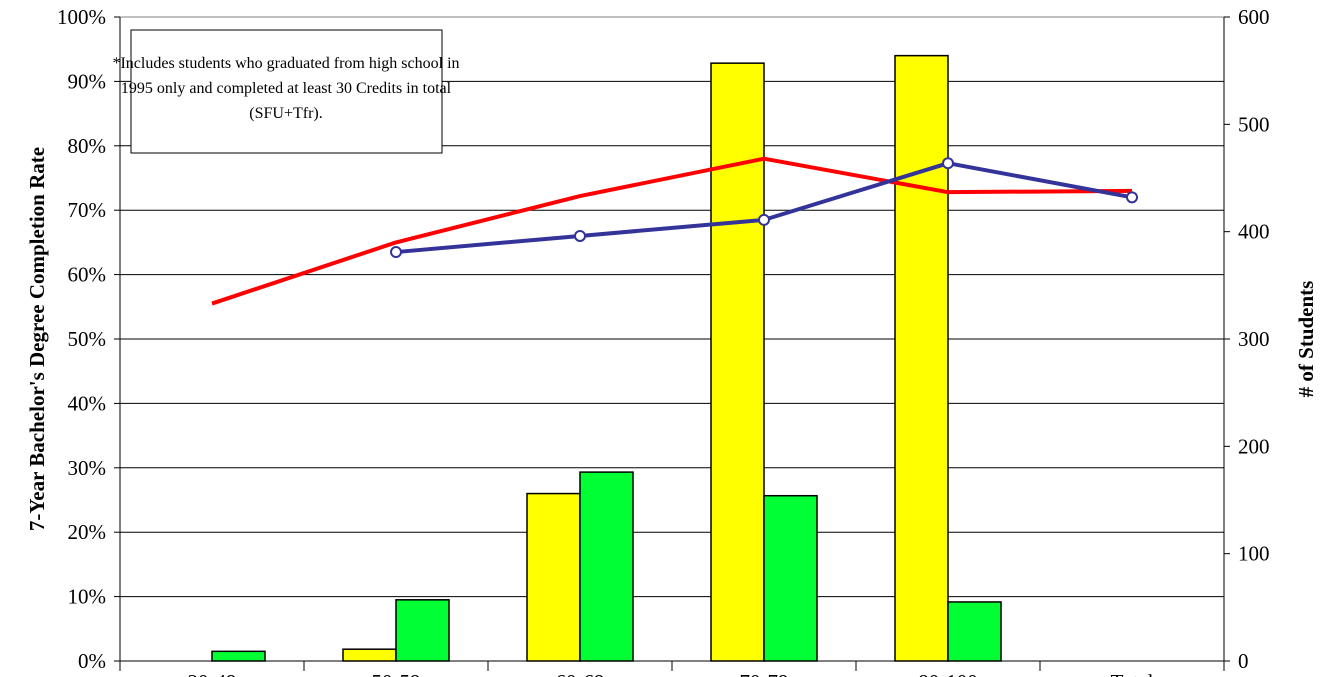  Describe the element at coordinates (87, 597) in the screenshot. I see `left-tick-label: 10%` at that location.